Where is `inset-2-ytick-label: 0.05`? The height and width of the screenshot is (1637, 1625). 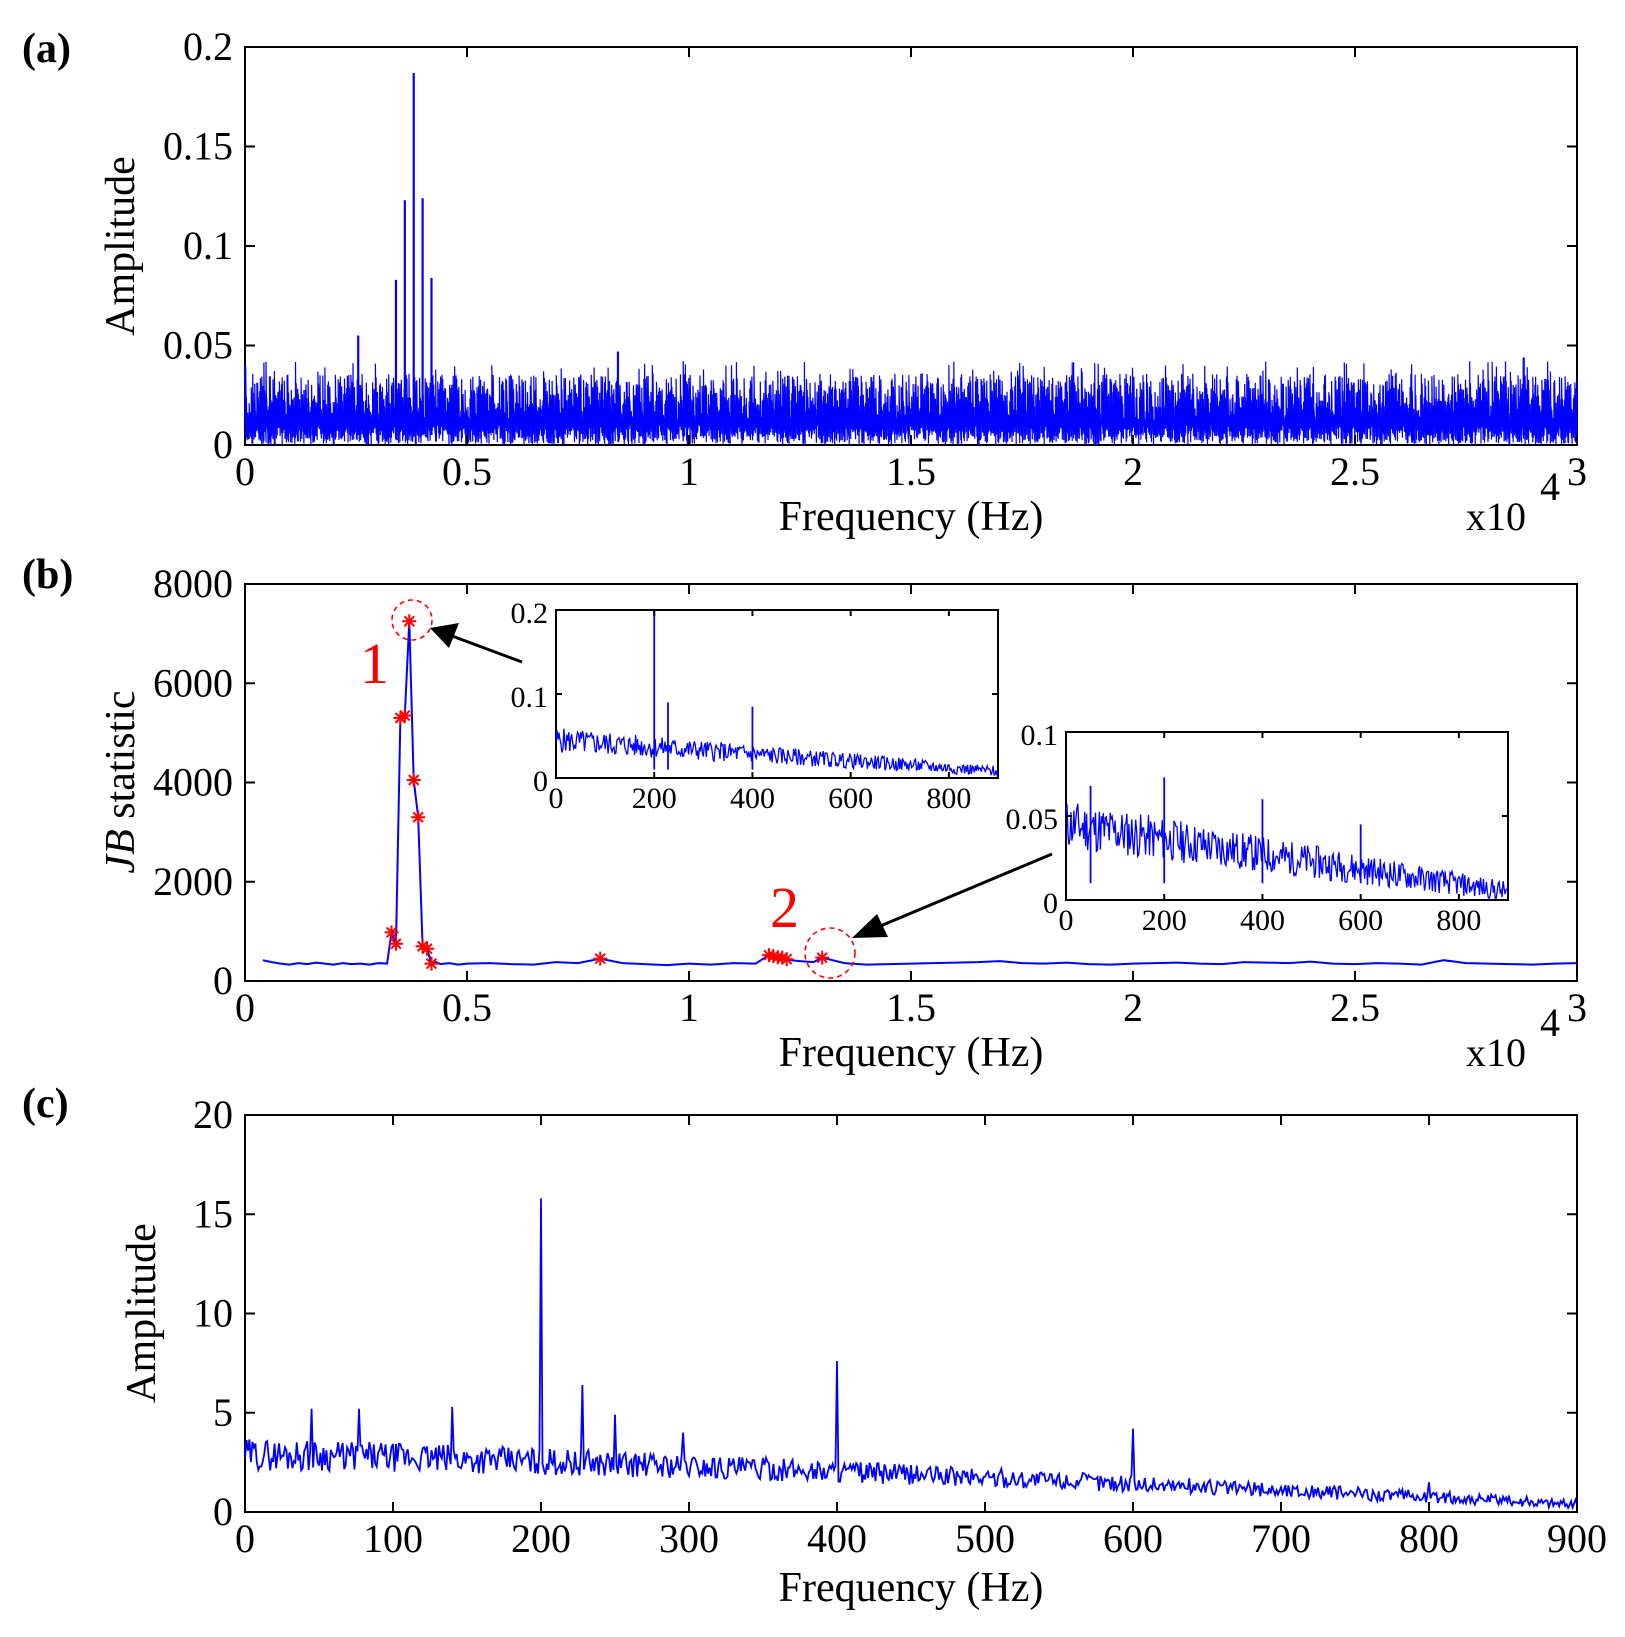
inset-2-ytick-label: 0.05 is located at coordinates (1032, 819).